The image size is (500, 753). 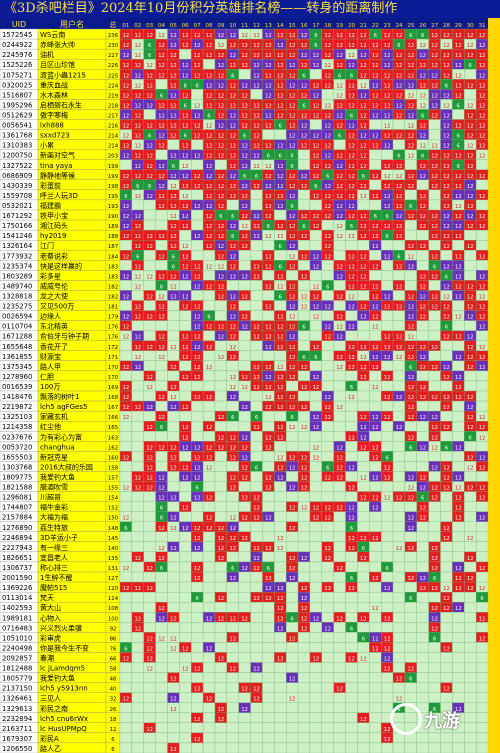 What do you see at coordinates (113, 619) in the screenshot?
I see `total-text: 100` at bounding box center [113, 619].